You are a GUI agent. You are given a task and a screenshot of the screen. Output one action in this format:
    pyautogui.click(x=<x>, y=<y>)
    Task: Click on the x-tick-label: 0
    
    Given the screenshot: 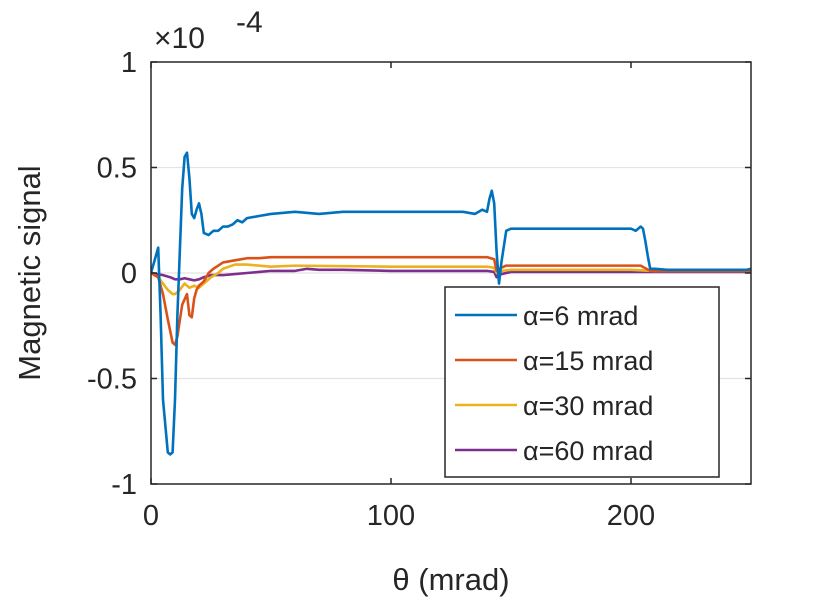 What is the action you would take?
    pyautogui.click(x=151, y=516)
    